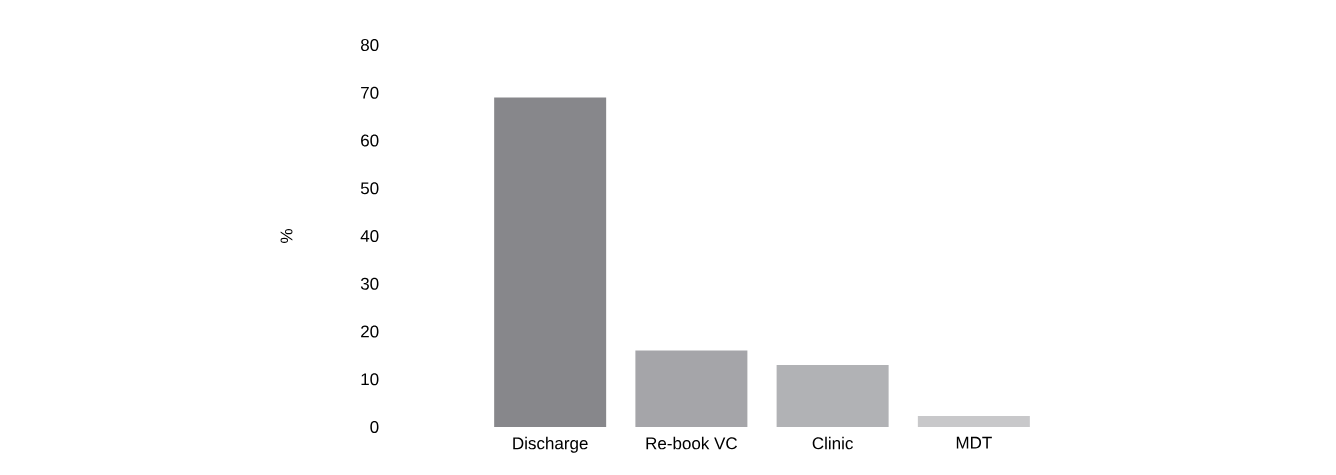 Image resolution: width=1336 pixels, height=475 pixels. Describe the element at coordinates (369, 283) in the screenshot. I see `y-tick-label: 30` at that location.